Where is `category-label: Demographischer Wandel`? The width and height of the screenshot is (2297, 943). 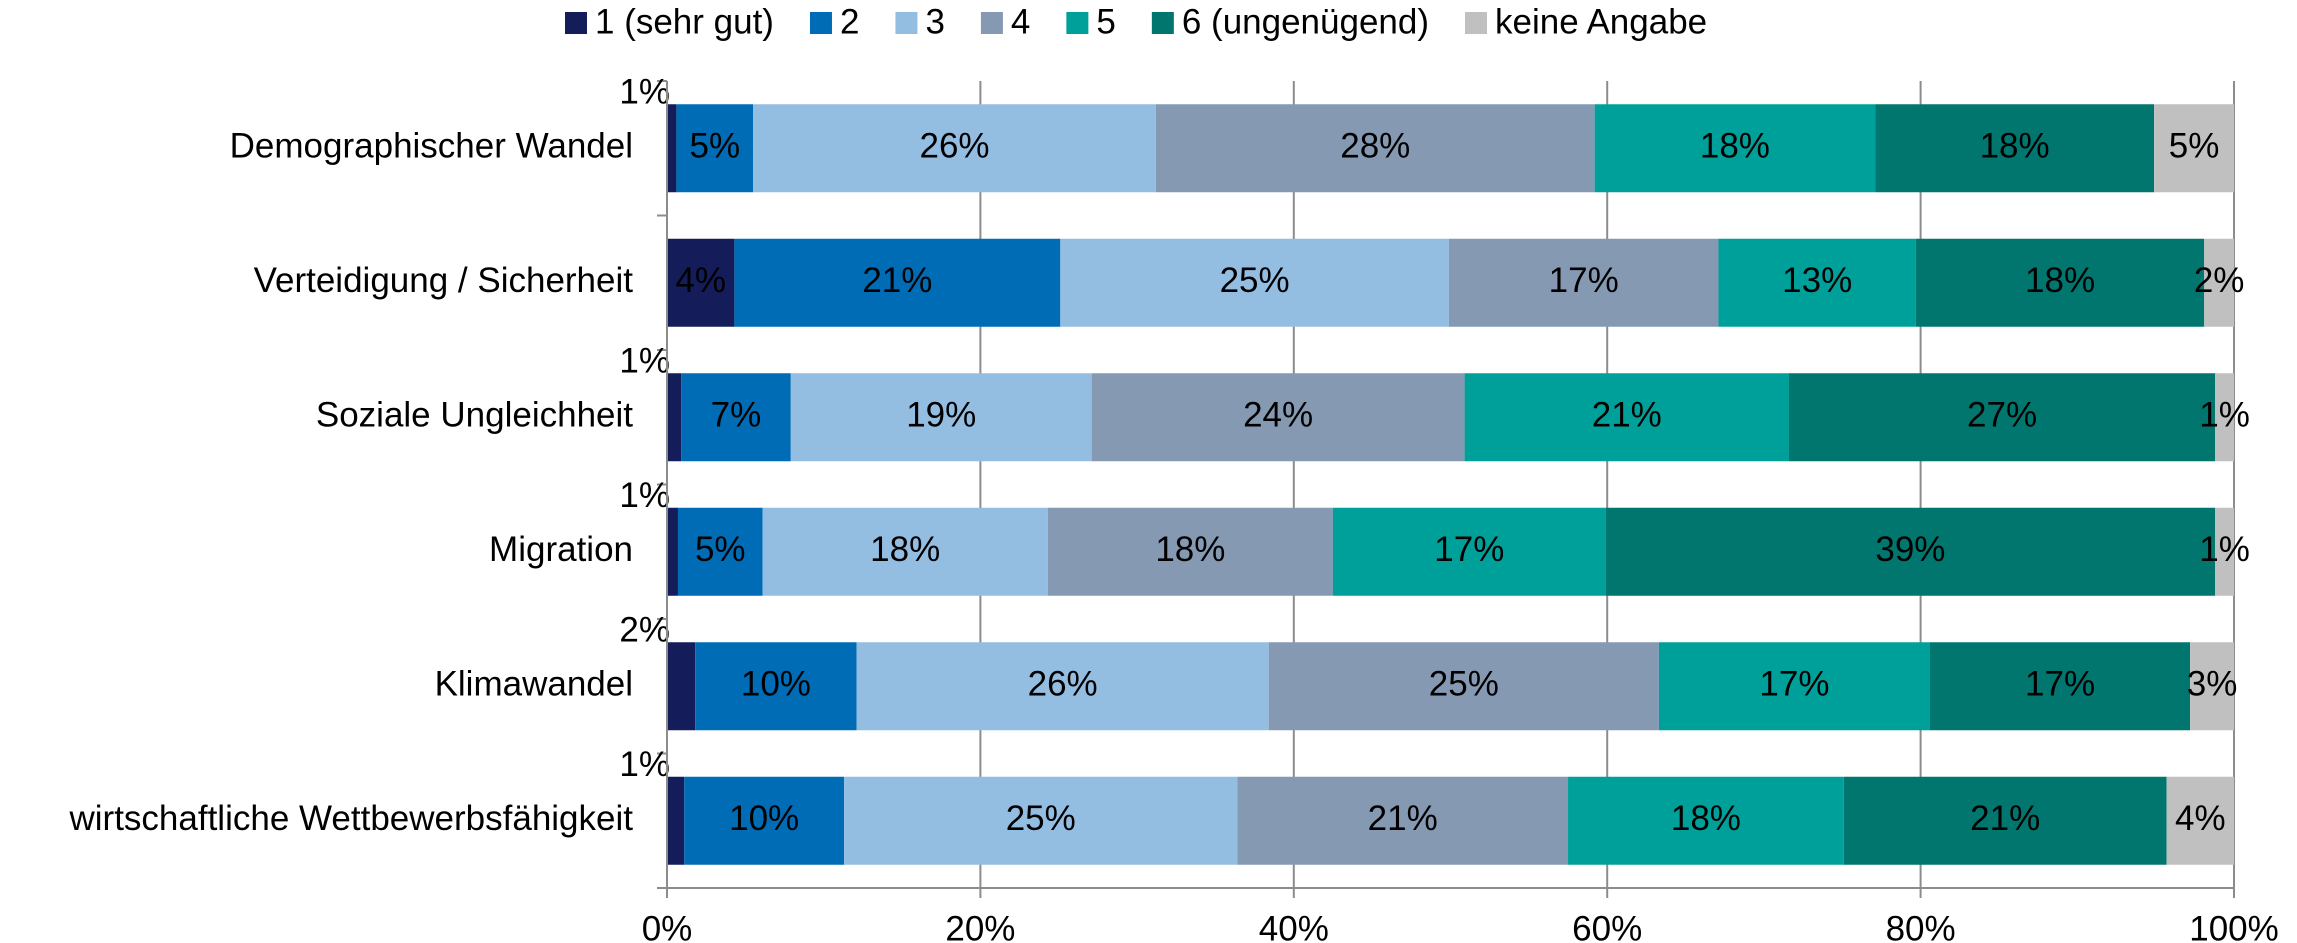
category-label: Demographischer Wandel is located at coordinates (431, 146).